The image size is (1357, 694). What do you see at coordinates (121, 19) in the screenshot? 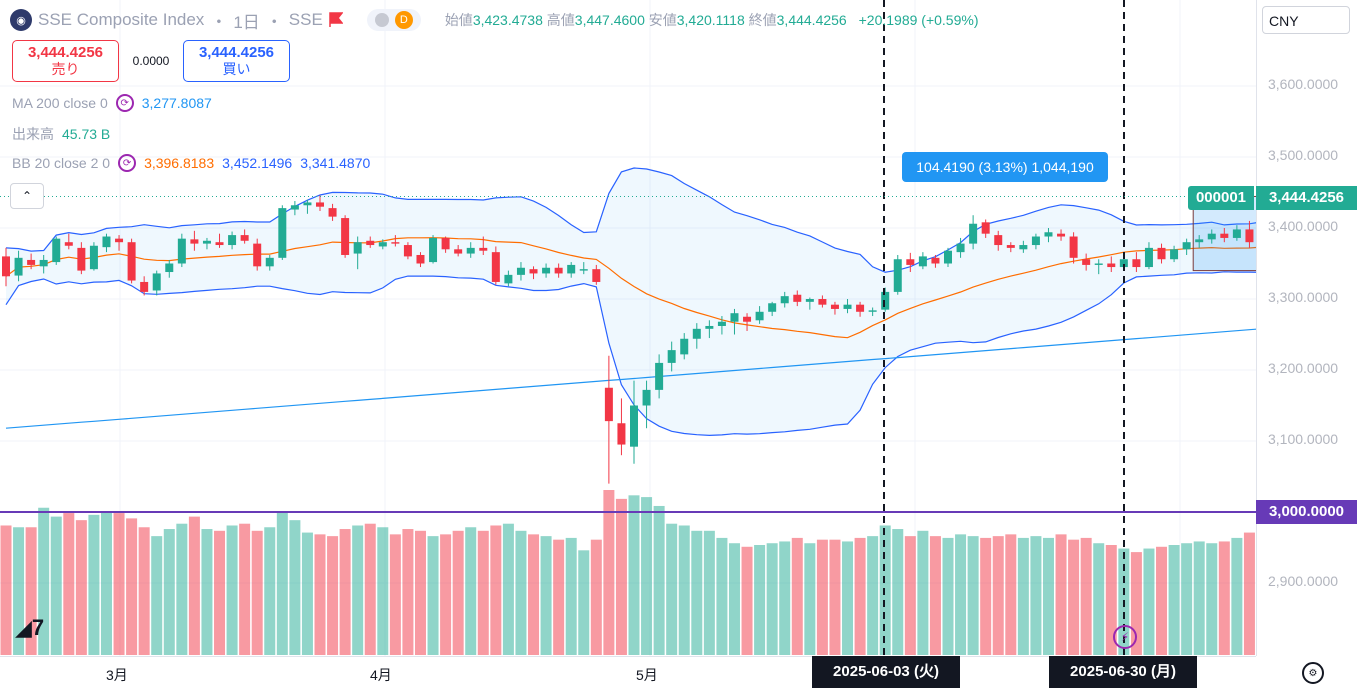
I see `symbol-title: SSE Composite Index` at bounding box center [121, 19].